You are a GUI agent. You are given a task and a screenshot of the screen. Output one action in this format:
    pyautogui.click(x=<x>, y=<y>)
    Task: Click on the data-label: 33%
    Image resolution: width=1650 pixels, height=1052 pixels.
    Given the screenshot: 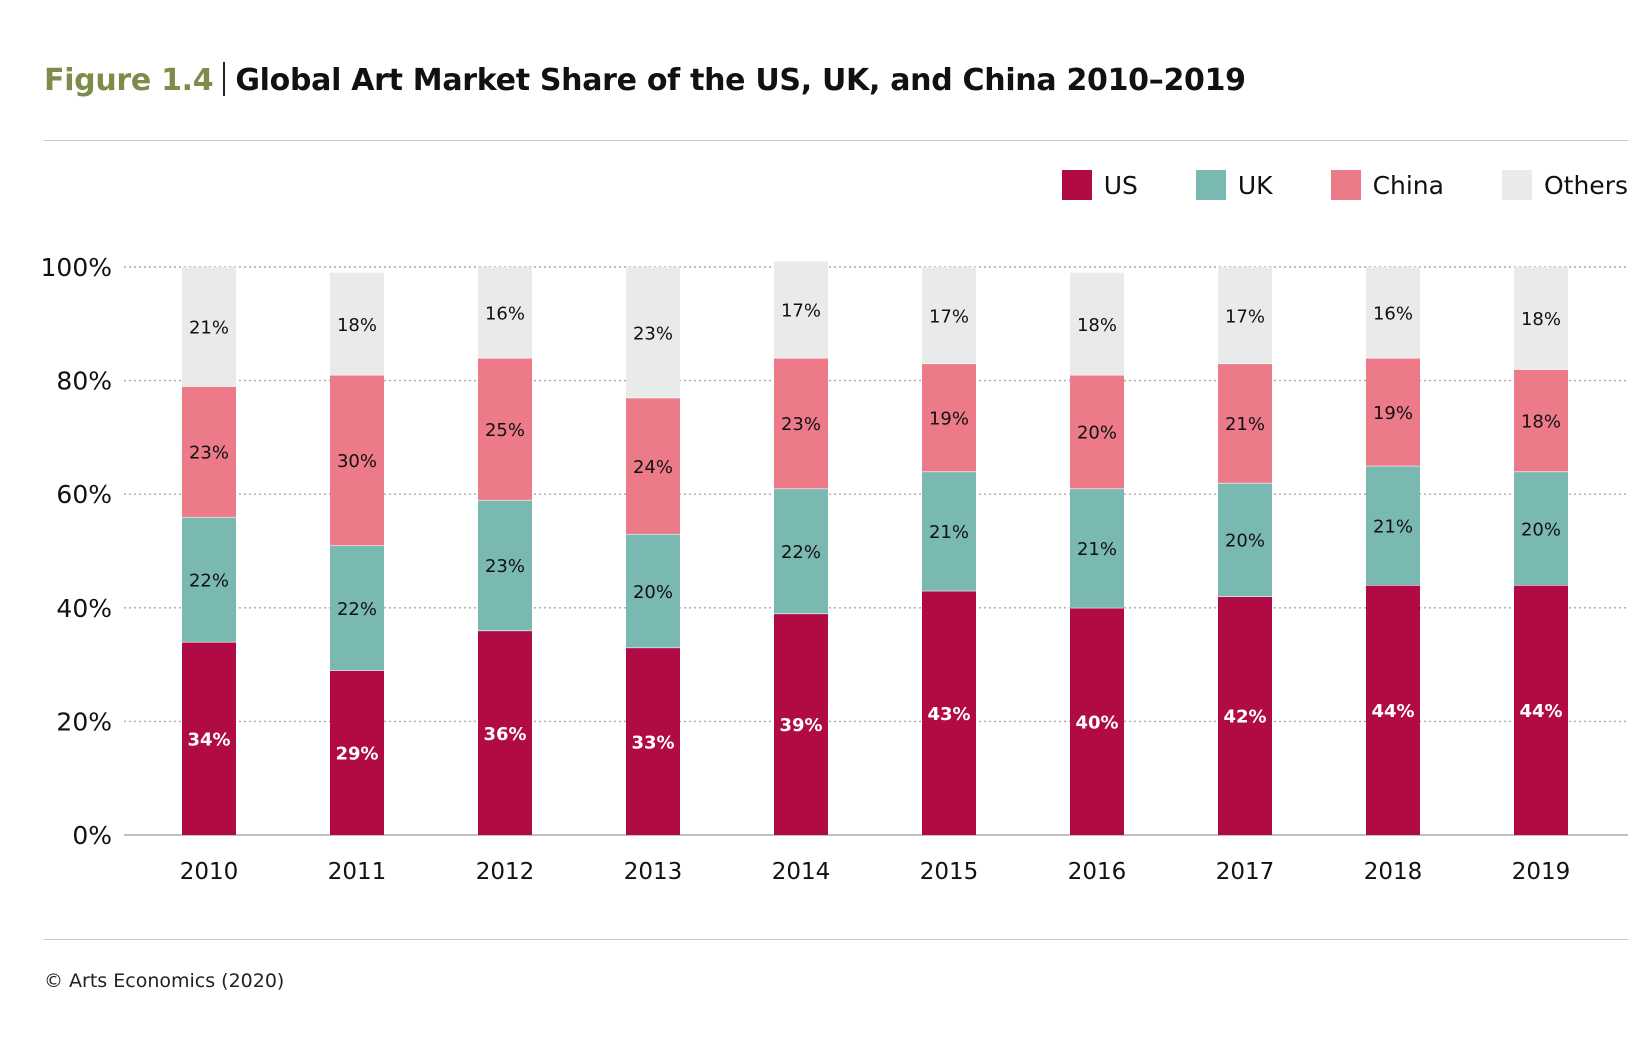 What is the action you would take?
    pyautogui.click(x=652, y=742)
    